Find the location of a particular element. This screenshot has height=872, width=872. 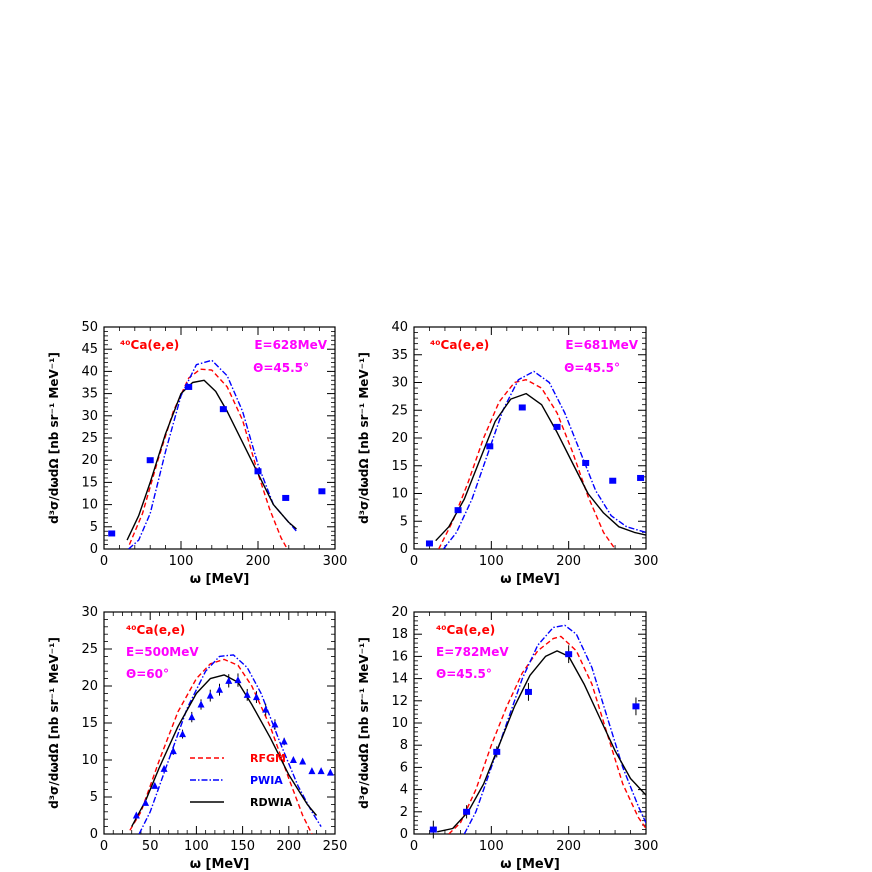

annotation-angle: Θ=60° is located at coordinates (147, 674).